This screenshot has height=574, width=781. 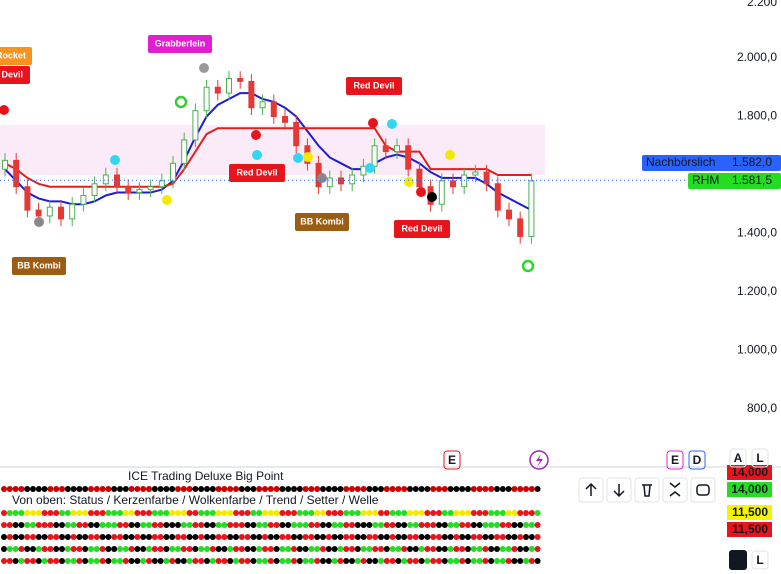 I want to click on button: D, so click(x=697, y=460).